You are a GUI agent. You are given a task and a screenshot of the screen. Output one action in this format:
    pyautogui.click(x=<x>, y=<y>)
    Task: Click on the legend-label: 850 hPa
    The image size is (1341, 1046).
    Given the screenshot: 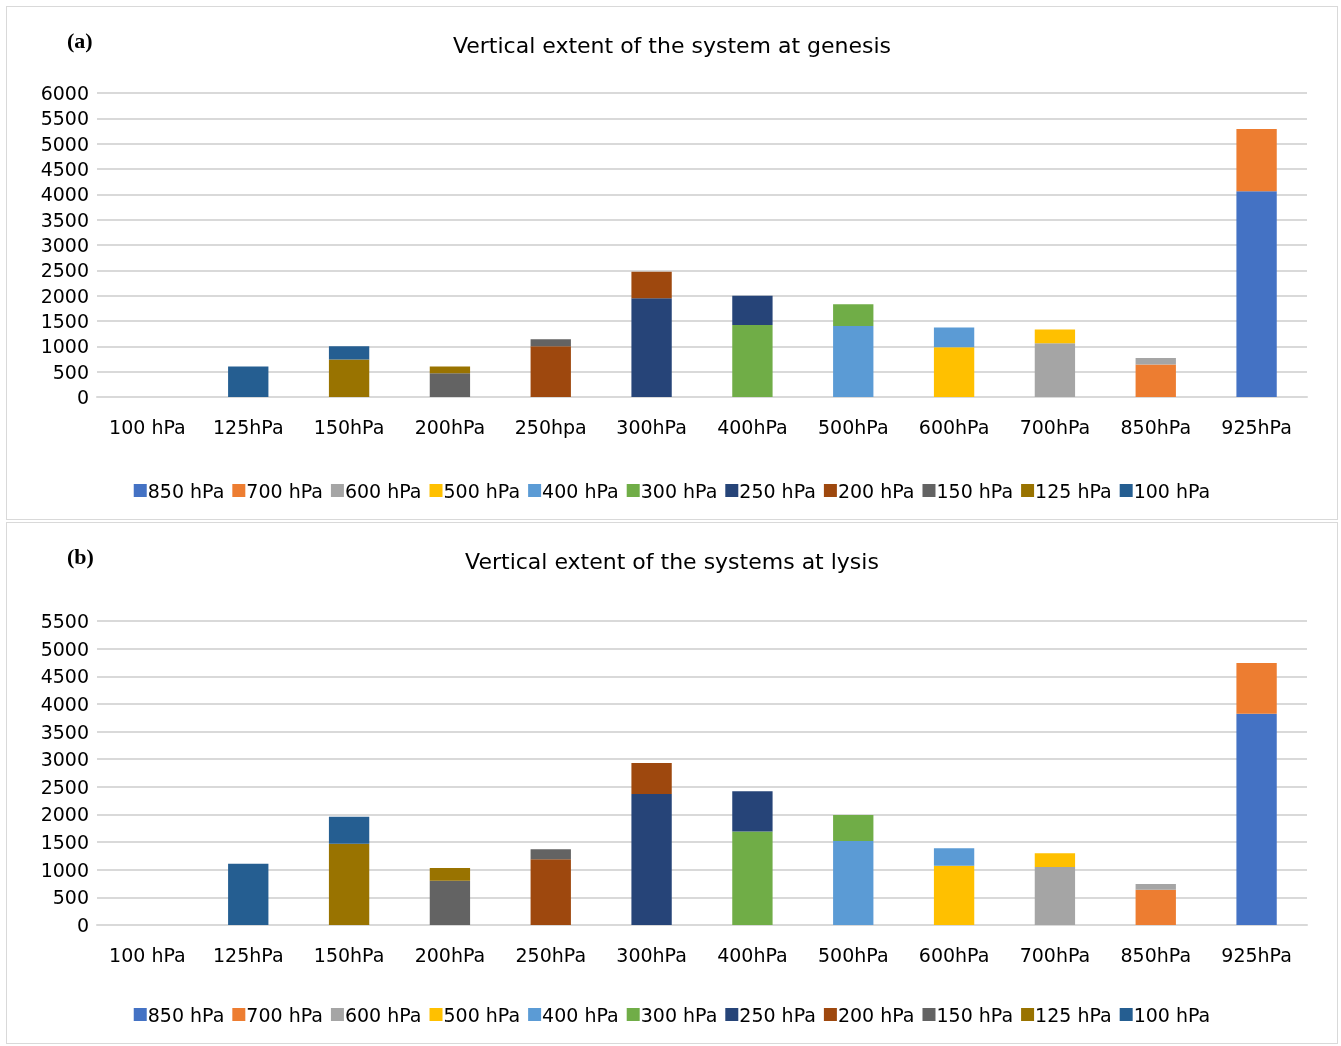 What is the action you would take?
    pyautogui.click(x=186, y=490)
    